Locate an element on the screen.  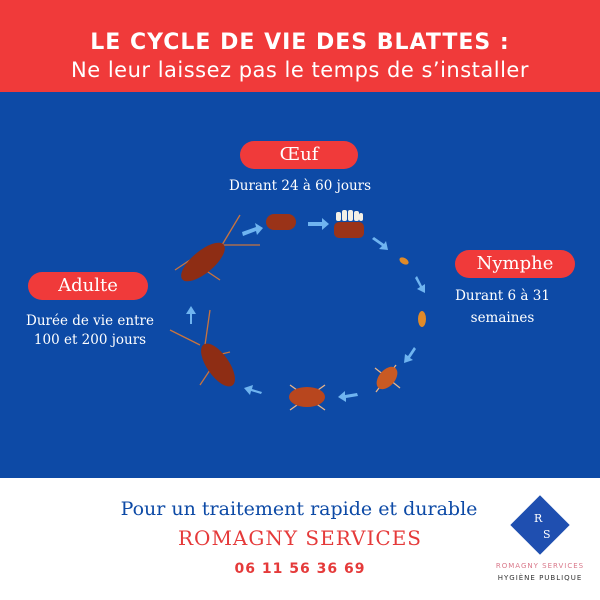
logo-name: ROMAGNY SERVICES is located at coordinates (540, 566).